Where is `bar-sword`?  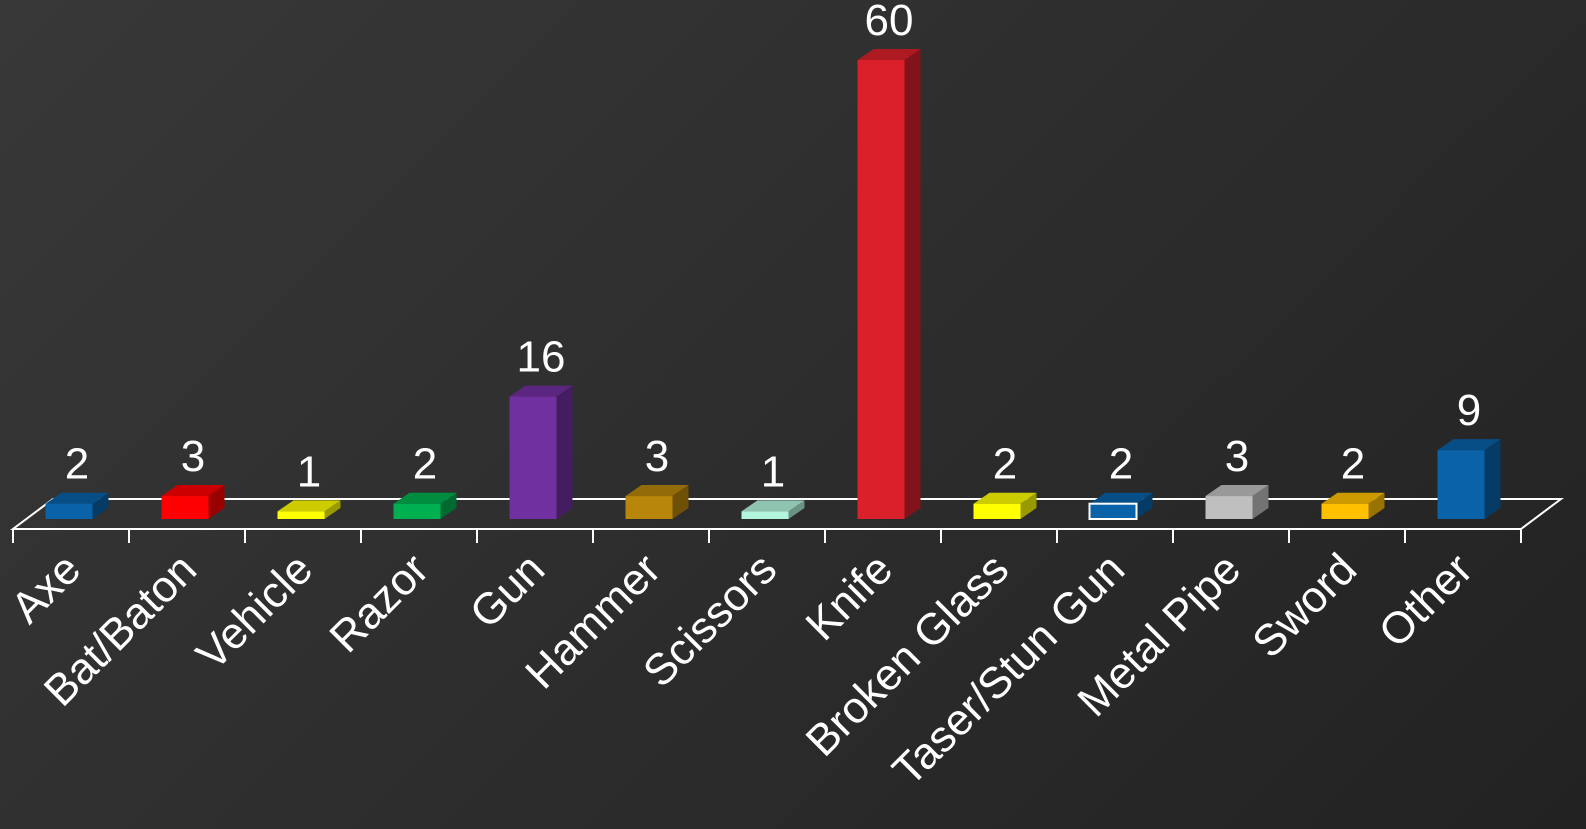
bar-sword is located at coordinates (1353, 505).